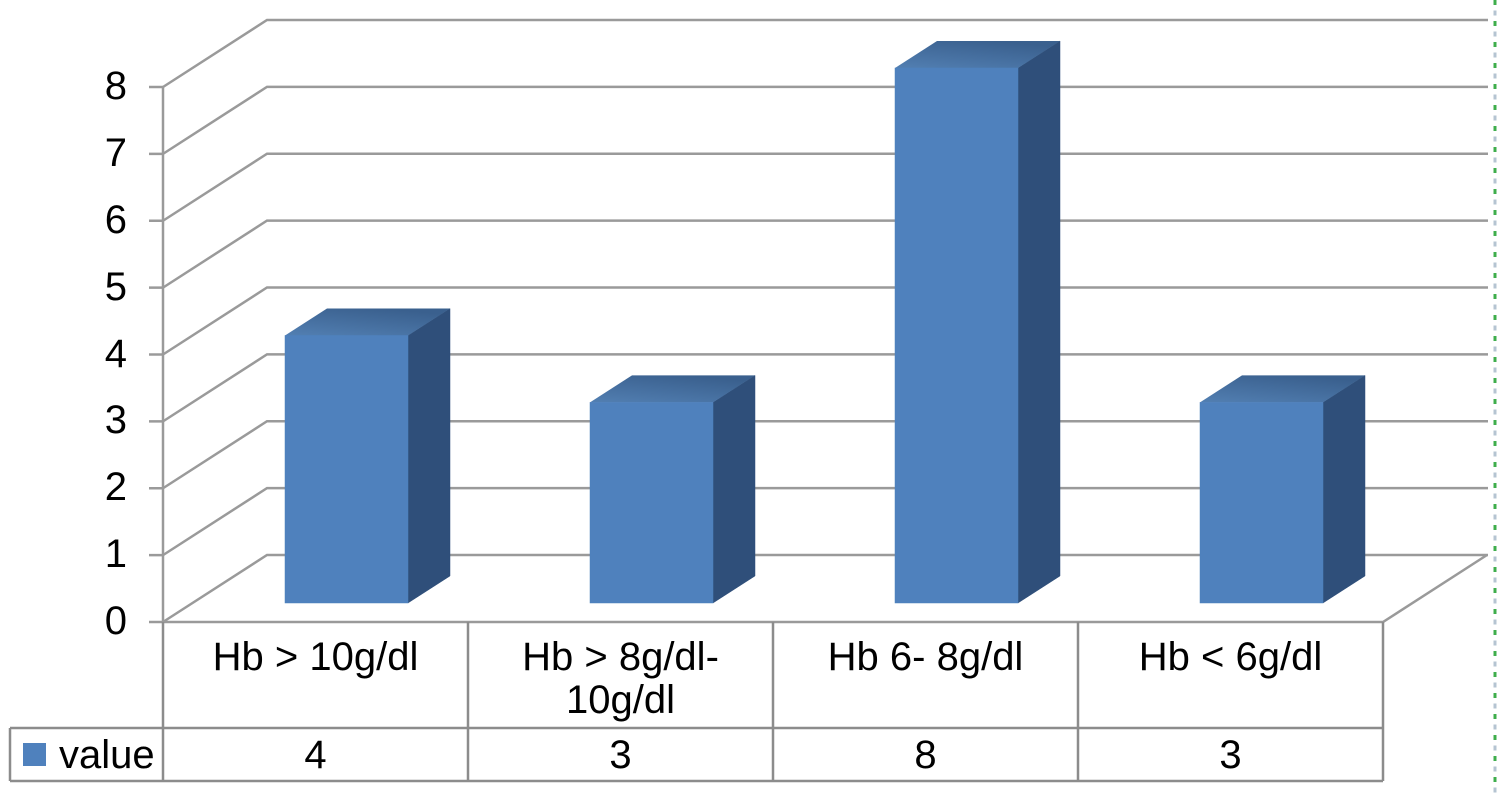 The width and height of the screenshot is (1500, 793). I want to click on y-axis-label-3: 3, so click(115, 420).